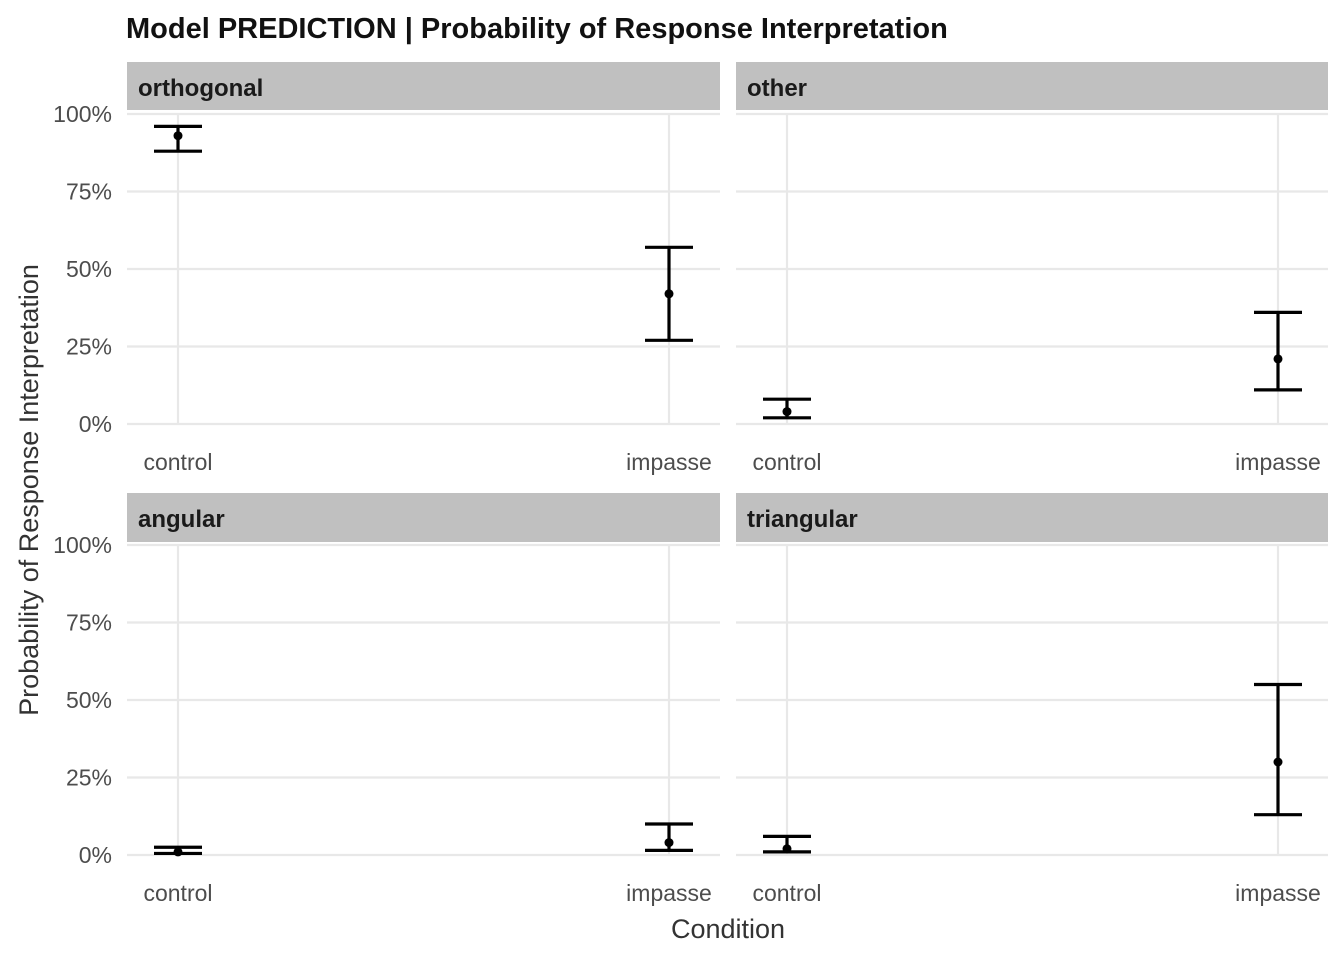 The width and height of the screenshot is (1344, 960). Describe the element at coordinates (181, 519) in the screenshot. I see `facet-label: angular` at that location.